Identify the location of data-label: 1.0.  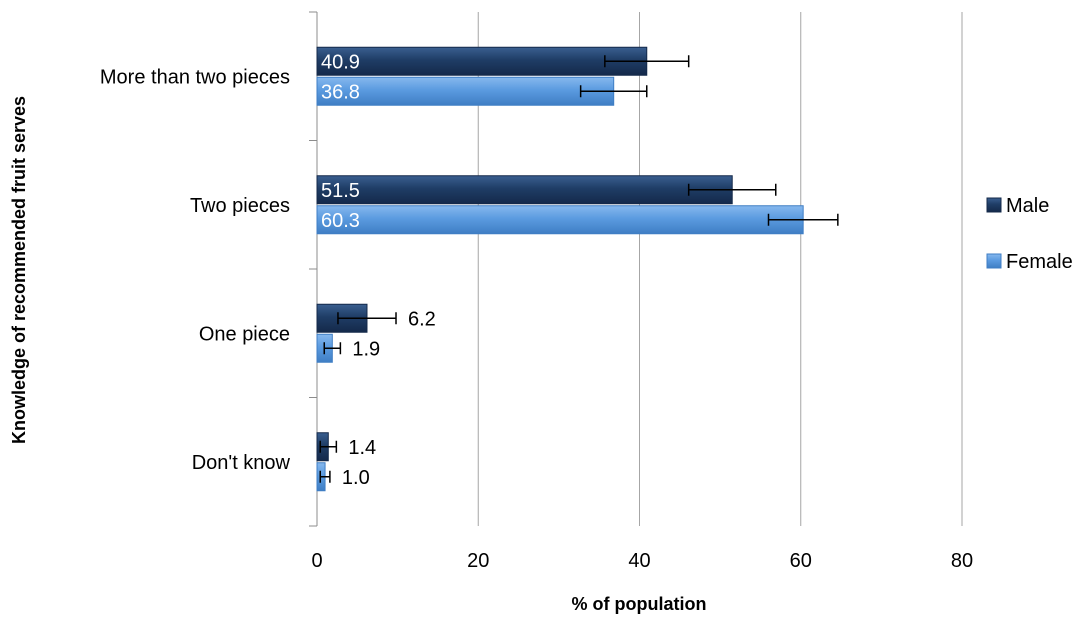
(356, 478).